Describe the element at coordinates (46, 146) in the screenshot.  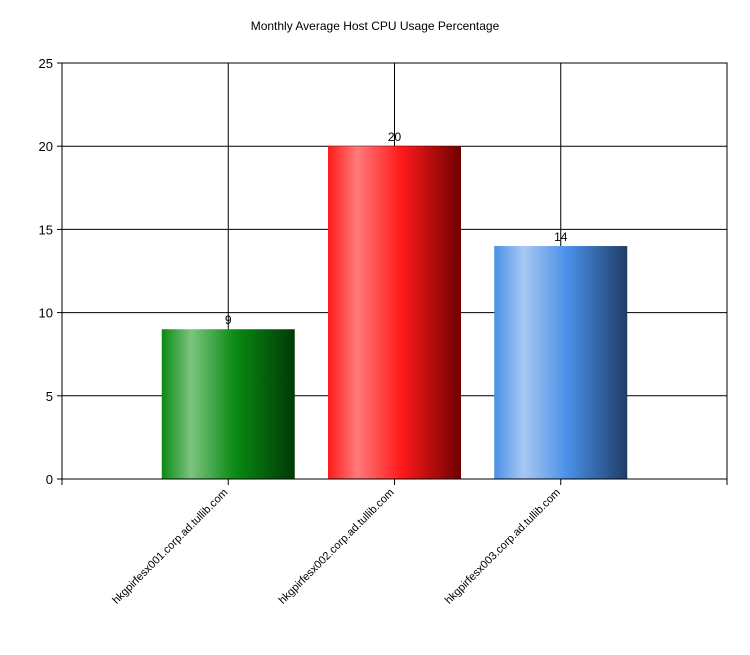
I see `y-tick-label: 20` at that location.